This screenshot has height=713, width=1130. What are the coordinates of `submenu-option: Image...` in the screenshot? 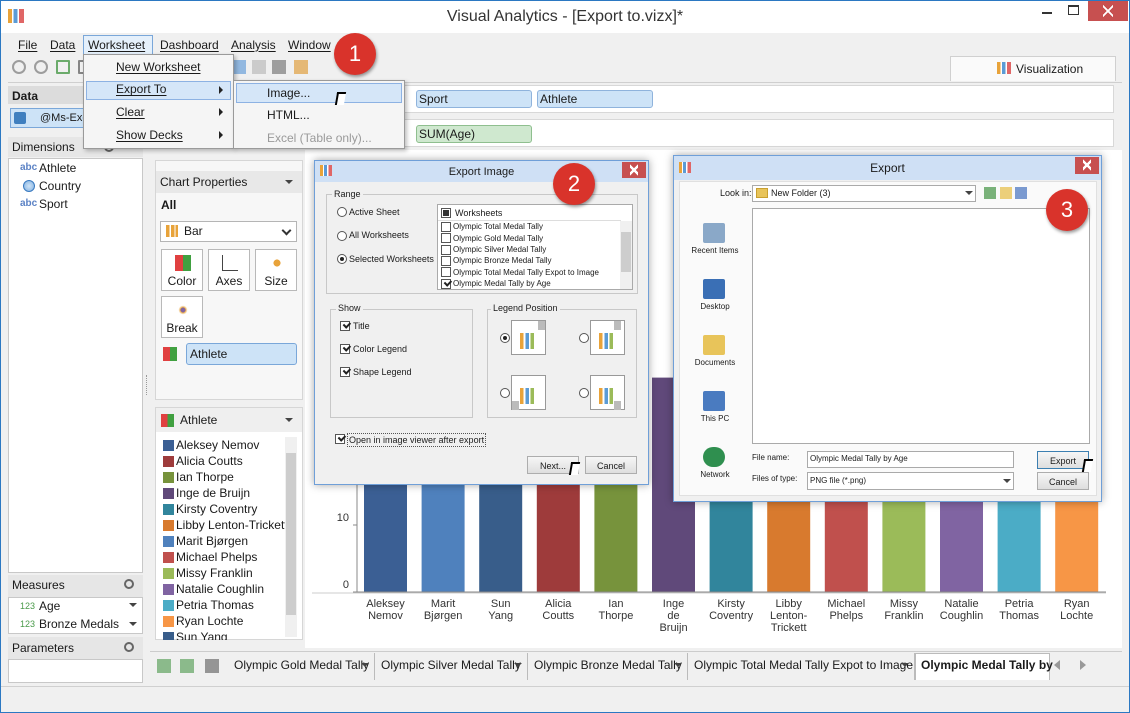 It's located at (289, 92).